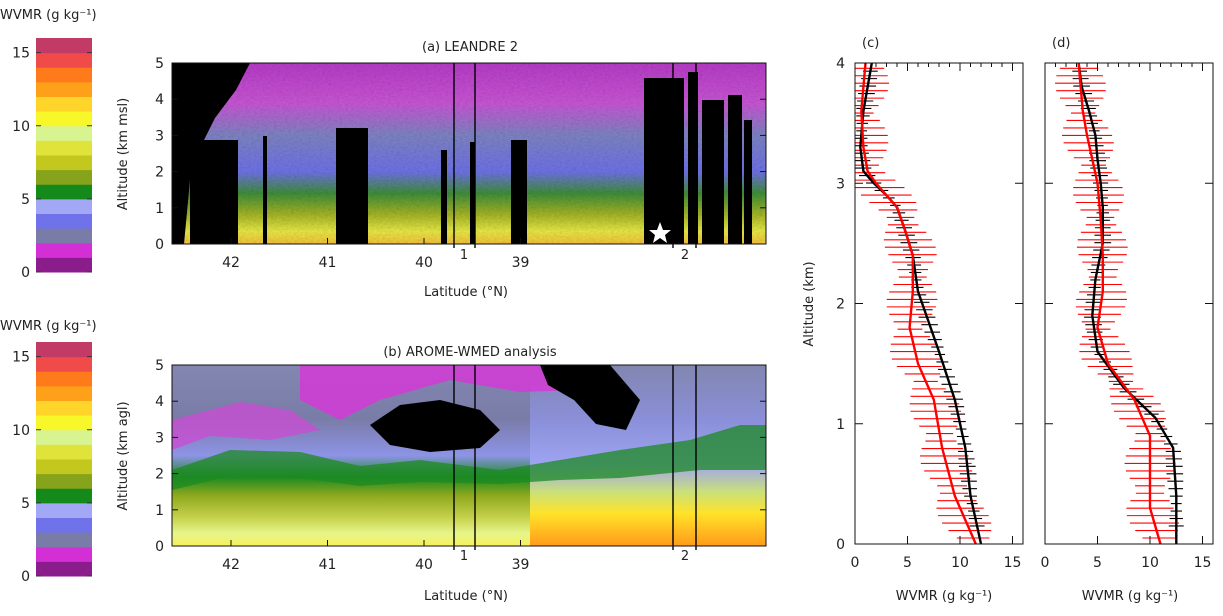 The height and width of the screenshot is (616, 1223). I want to click on panel-a-star-marker, so click(660, 232).